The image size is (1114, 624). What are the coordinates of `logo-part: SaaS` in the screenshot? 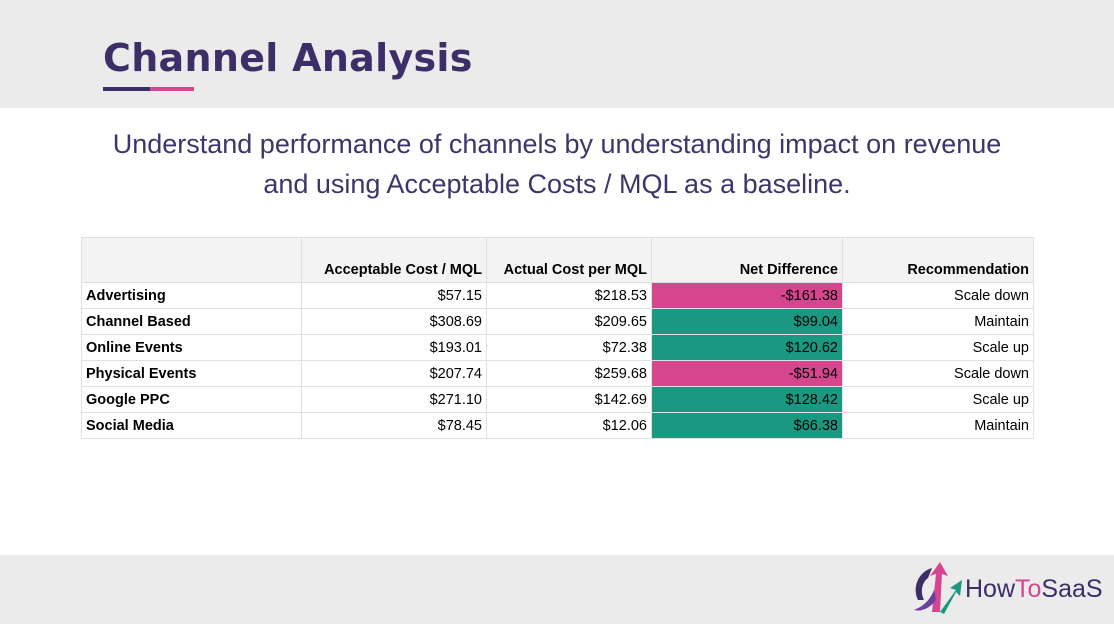 It's located at (1072, 589).